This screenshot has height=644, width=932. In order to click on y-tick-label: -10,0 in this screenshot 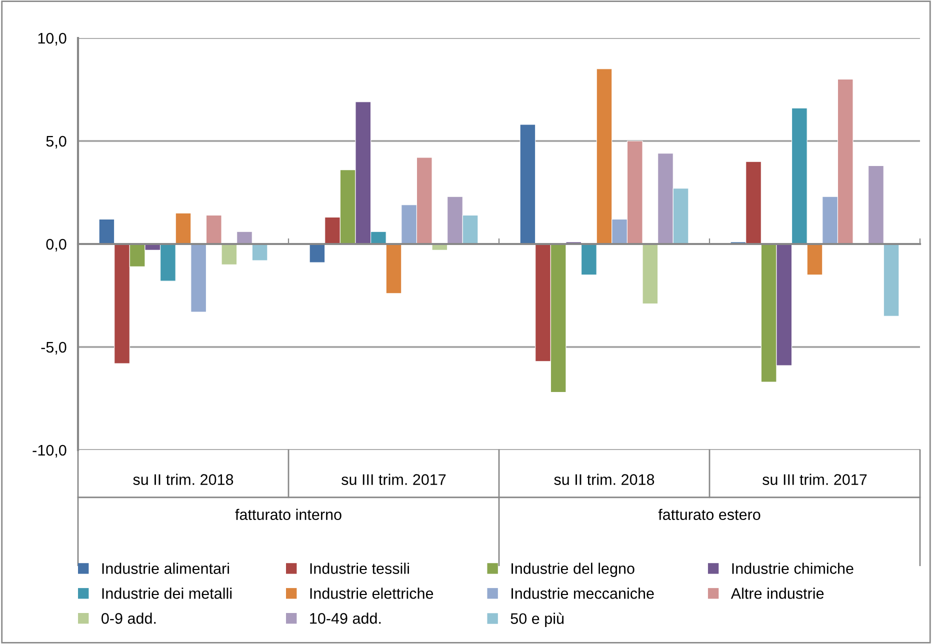, I will do `click(49, 451)`.